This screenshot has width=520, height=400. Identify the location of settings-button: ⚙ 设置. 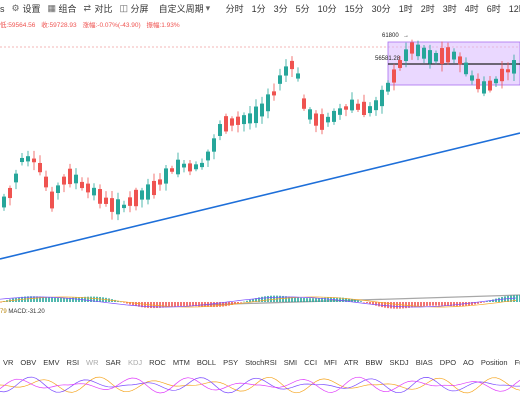
(28, 8).